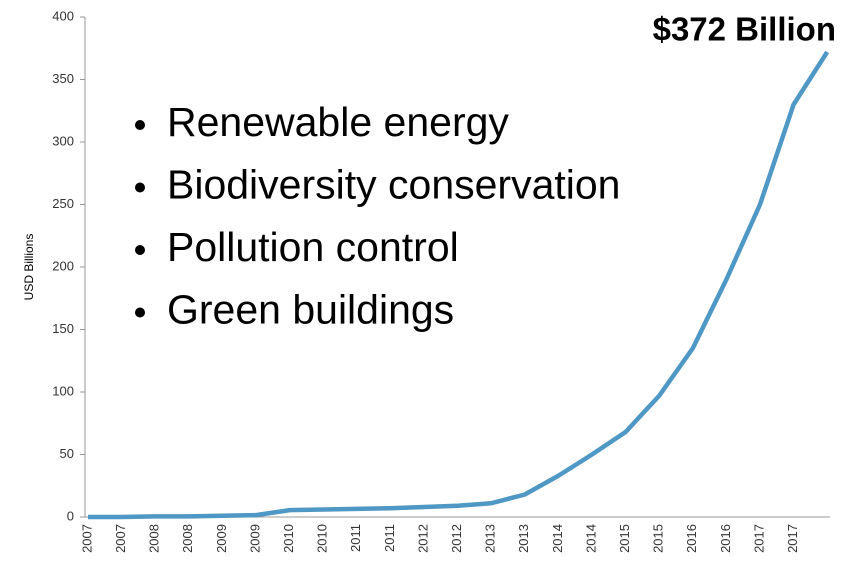 This screenshot has height=572, width=854. I want to click on bullet-text: Renewable energy, so click(338, 122).